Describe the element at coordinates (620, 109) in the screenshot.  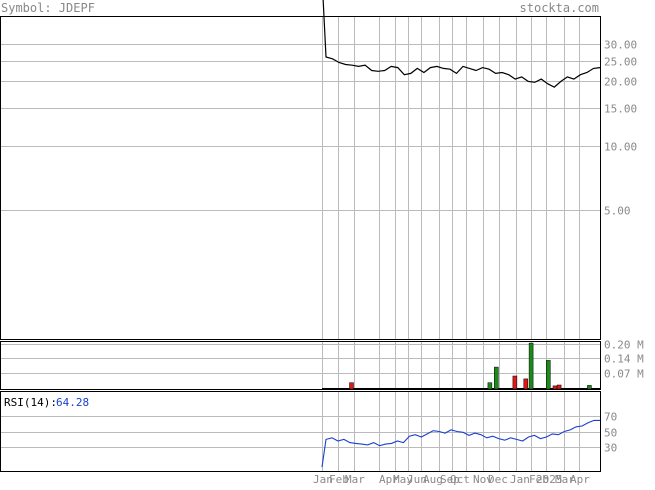
I see `price-tick-label: 15.00` at that location.